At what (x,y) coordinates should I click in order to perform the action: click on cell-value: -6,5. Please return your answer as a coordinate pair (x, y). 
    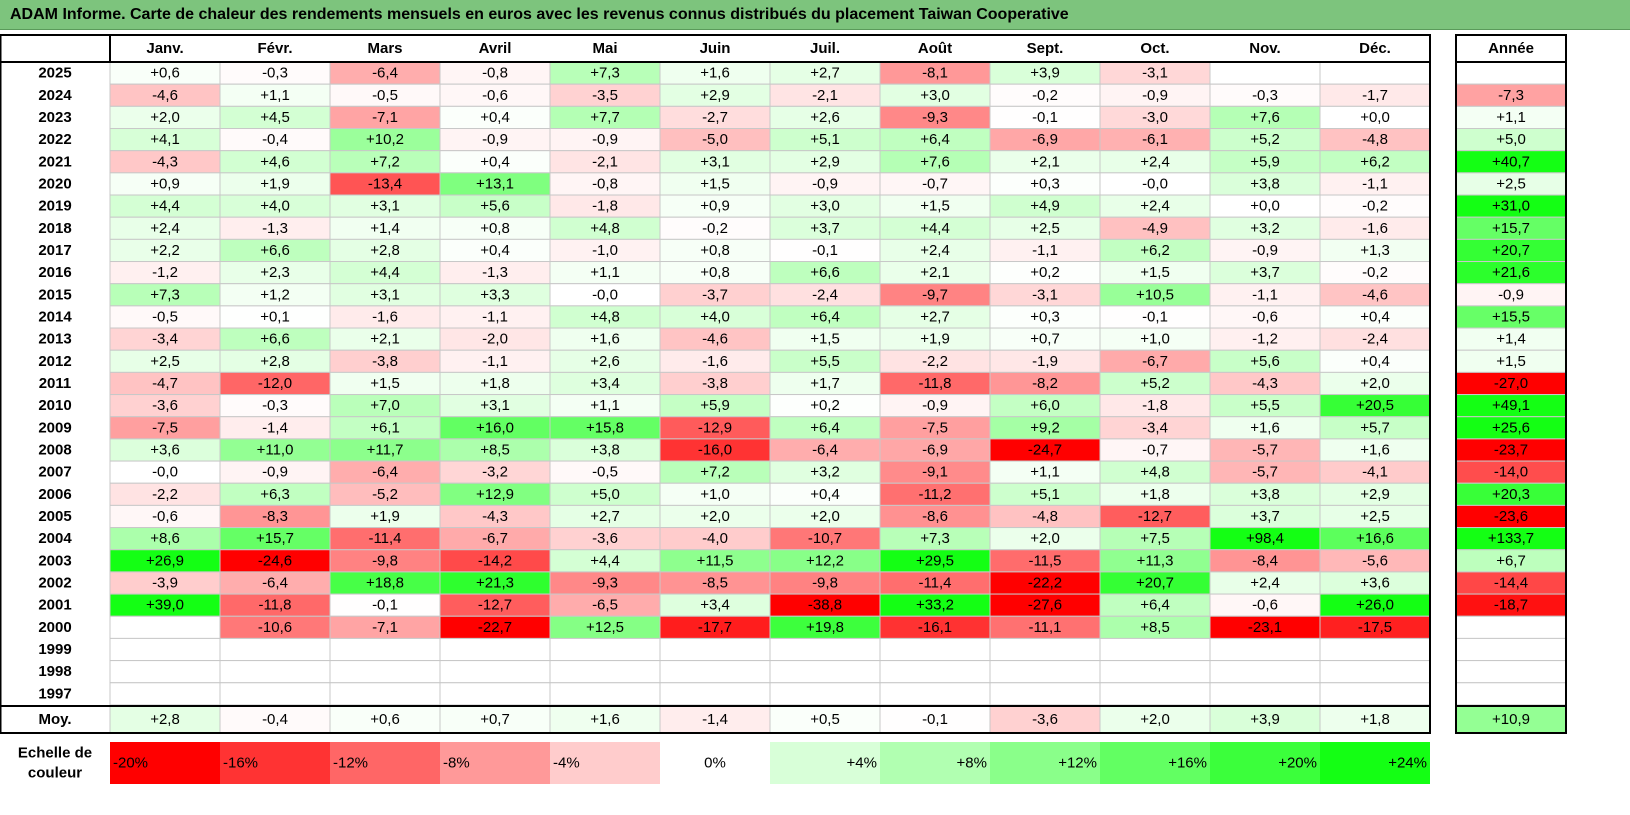
    Looking at the image, I should click on (605, 605).